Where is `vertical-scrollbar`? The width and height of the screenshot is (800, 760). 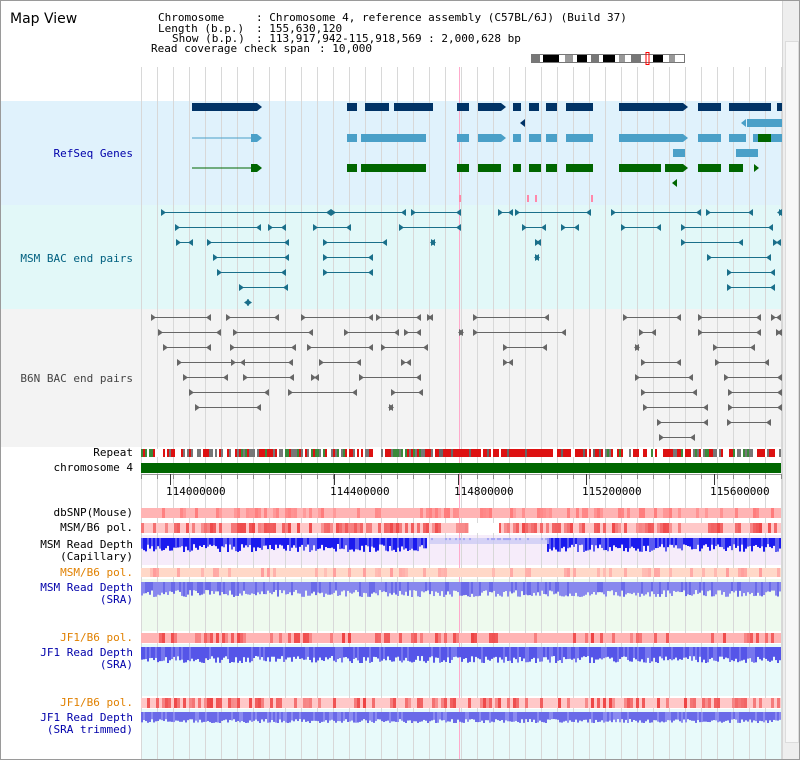 vertical-scrollbar is located at coordinates (790, 380).